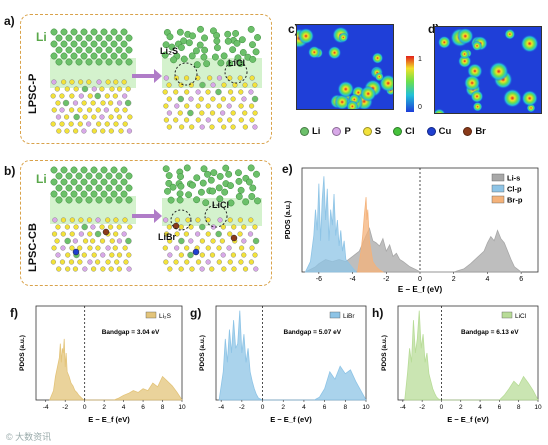 Image resolution: width=548 pixels, height=445 pixels. I want to click on charge-density-map-c, so click(345, 67).